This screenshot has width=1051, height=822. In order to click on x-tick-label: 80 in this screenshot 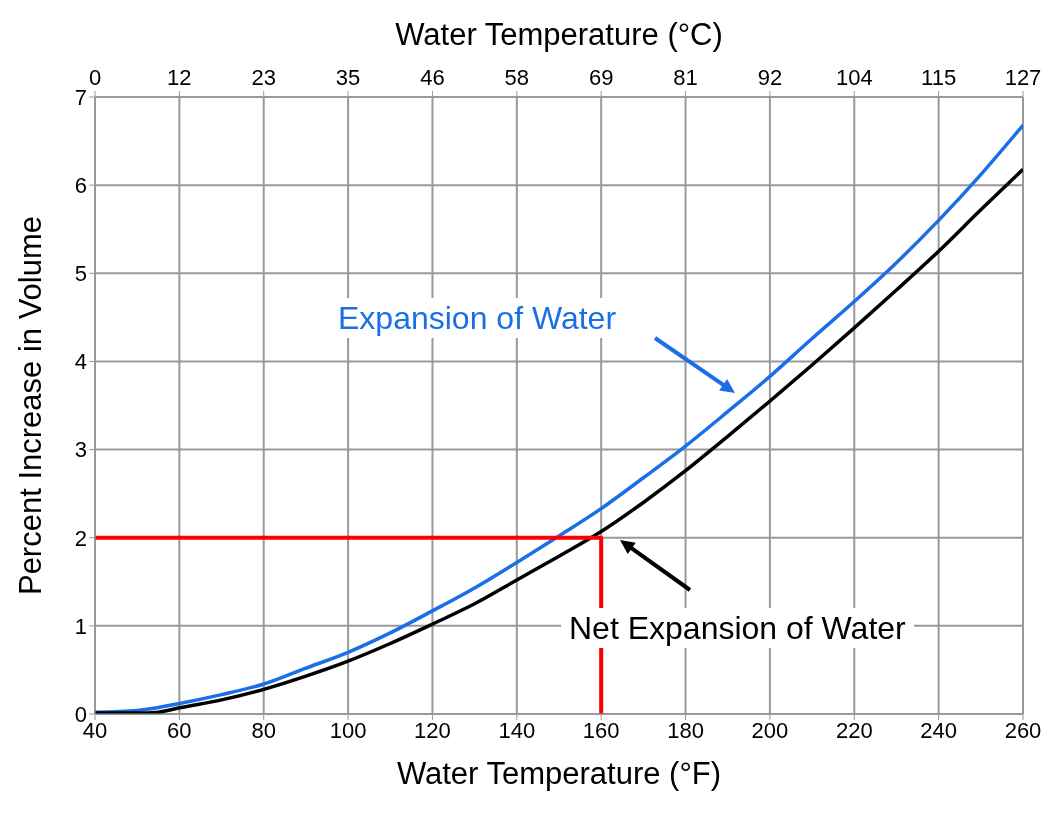, I will do `click(263, 730)`.